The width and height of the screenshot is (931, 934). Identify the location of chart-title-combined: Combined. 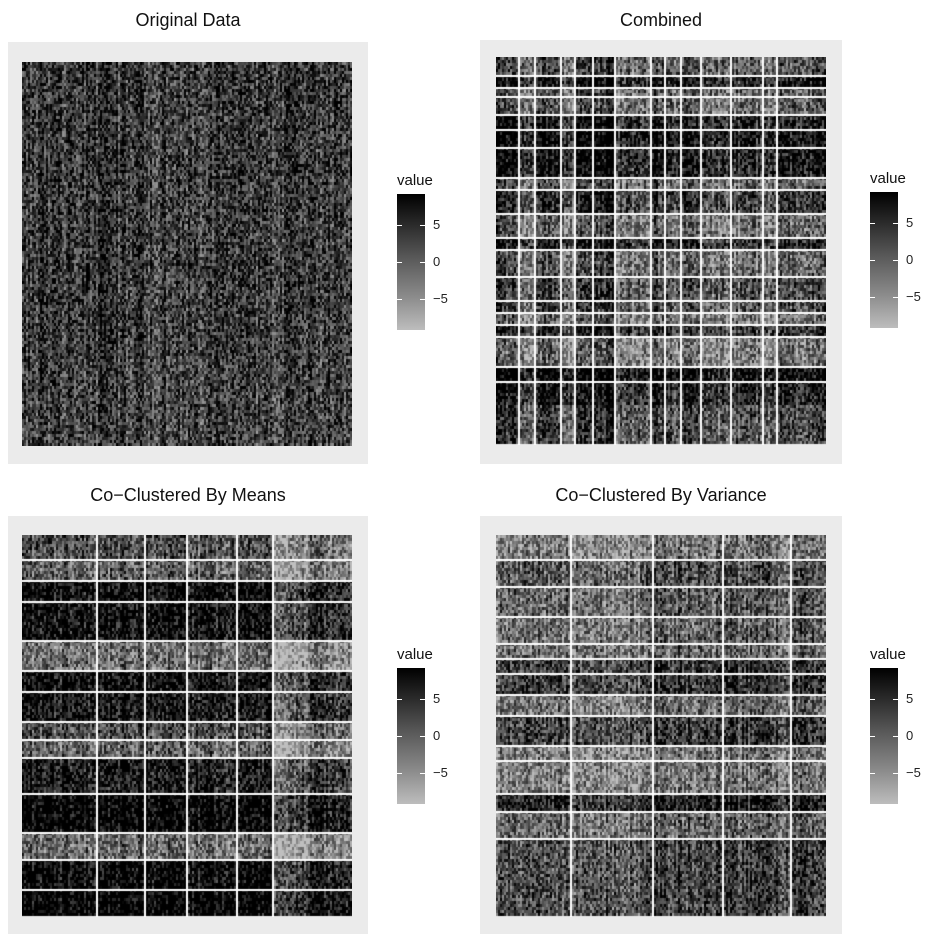
(661, 20).